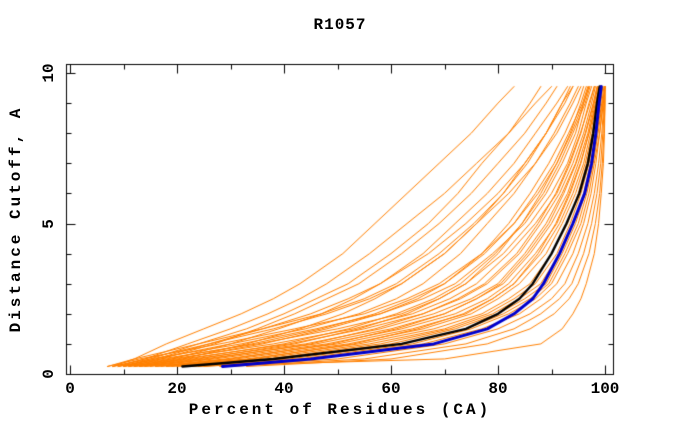 The width and height of the screenshot is (680, 440). I want to click on x-tick-label: 0, so click(70, 389).